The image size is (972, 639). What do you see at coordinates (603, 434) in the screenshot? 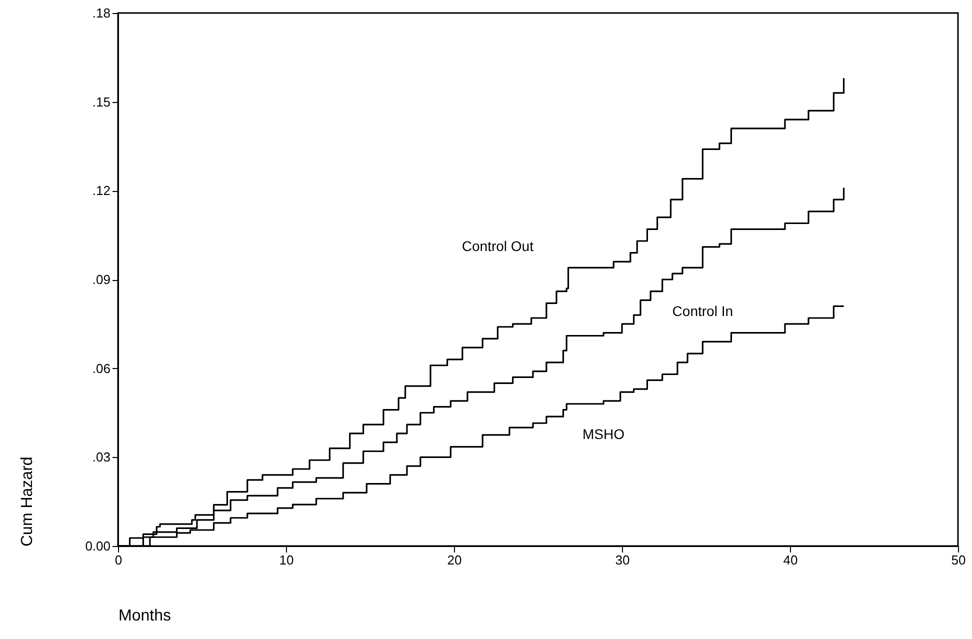
I see `series-label: MSHO` at bounding box center [603, 434].